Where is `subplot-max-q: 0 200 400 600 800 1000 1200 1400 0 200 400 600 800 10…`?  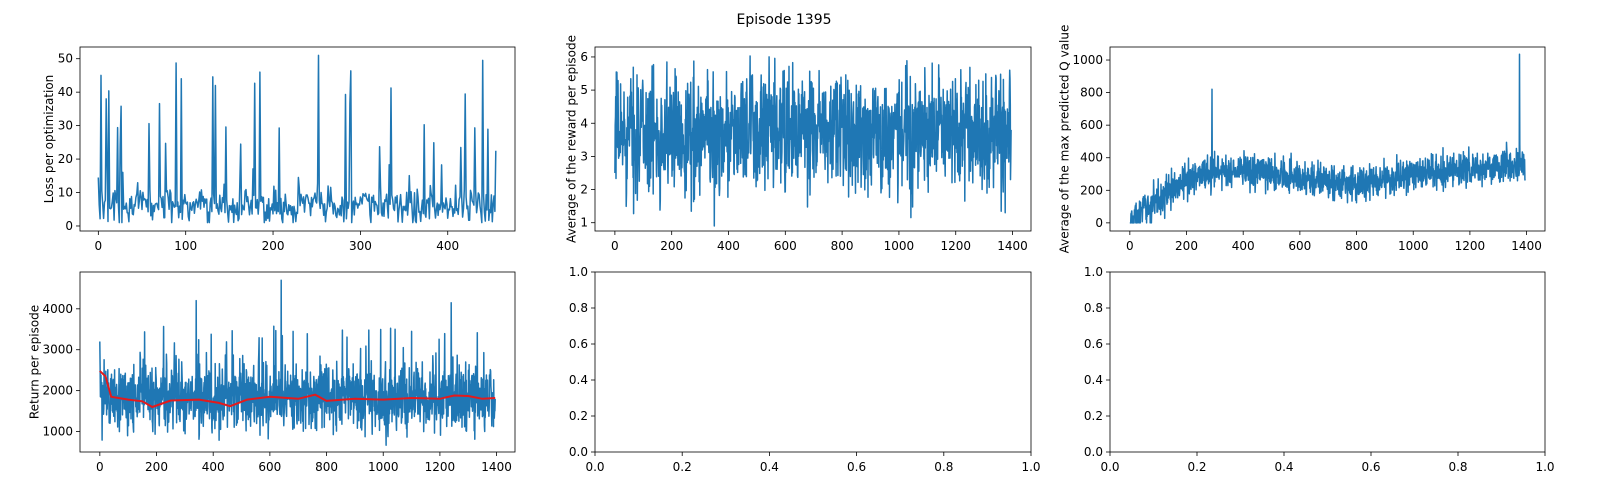
subplot-max-q: 0 200 400 600 800 1000 1200 1400 0 200 400 600 800 10… is located at coordinates (1301, 139).